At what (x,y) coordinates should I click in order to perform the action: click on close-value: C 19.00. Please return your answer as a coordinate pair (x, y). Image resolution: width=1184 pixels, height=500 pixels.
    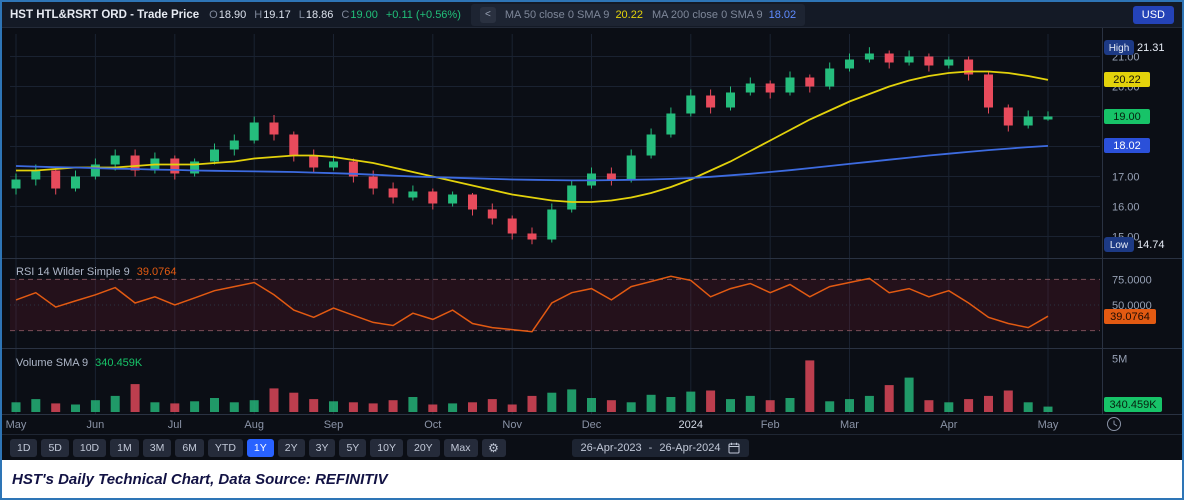
    Looking at the image, I should click on (359, 14).